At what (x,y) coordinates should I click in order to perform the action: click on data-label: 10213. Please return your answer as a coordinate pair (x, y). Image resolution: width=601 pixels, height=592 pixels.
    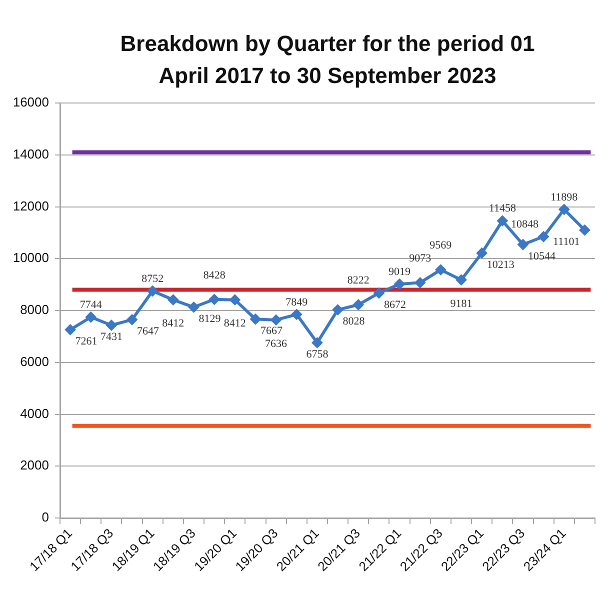
    Looking at the image, I should click on (500, 264).